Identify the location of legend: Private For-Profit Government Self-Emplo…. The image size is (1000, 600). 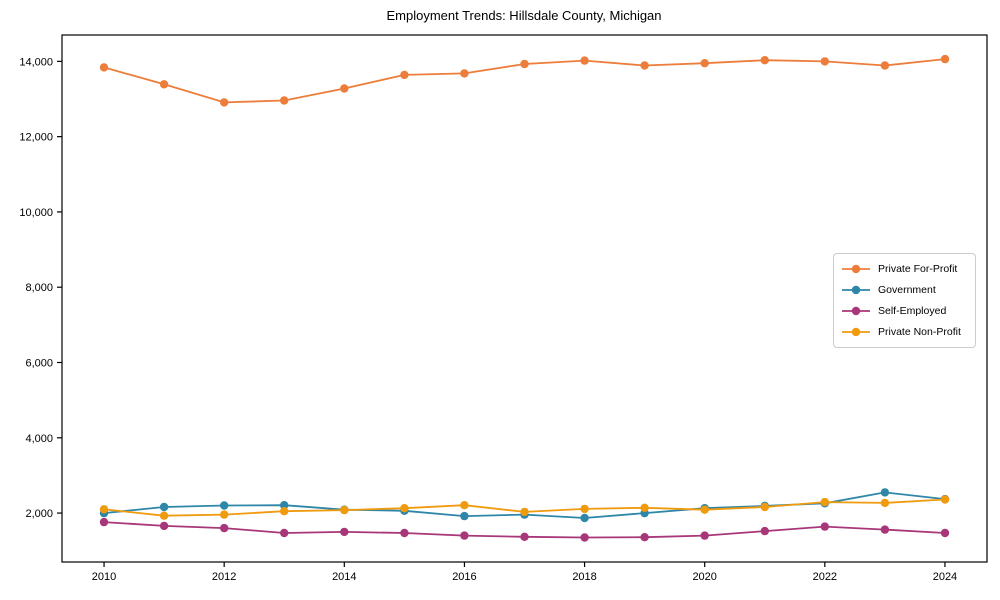
(904, 300).